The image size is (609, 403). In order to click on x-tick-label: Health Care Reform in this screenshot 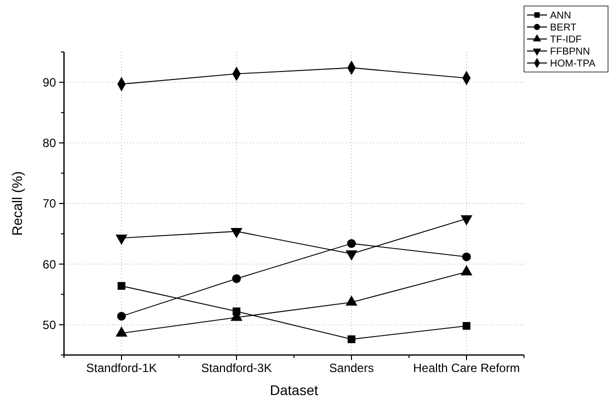, I will do `click(466, 368)`.